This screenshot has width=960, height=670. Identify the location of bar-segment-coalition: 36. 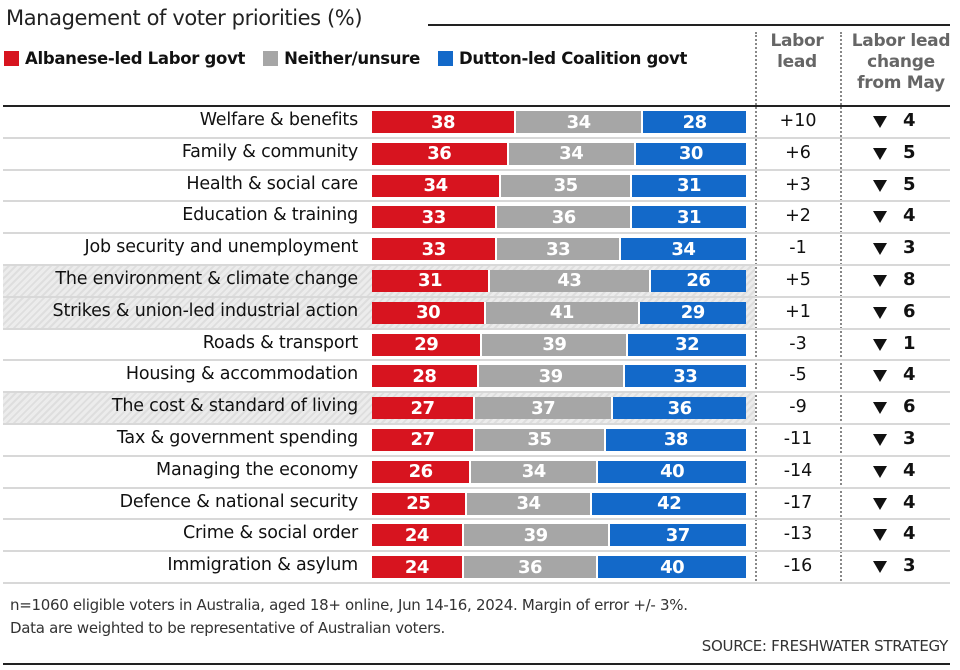
(678, 408).